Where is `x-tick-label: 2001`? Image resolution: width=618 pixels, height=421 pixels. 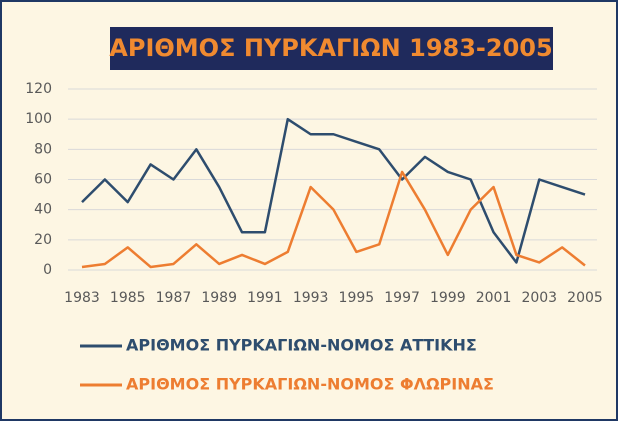
x-tick-label: 2001 is located at coordinates (494, 298).